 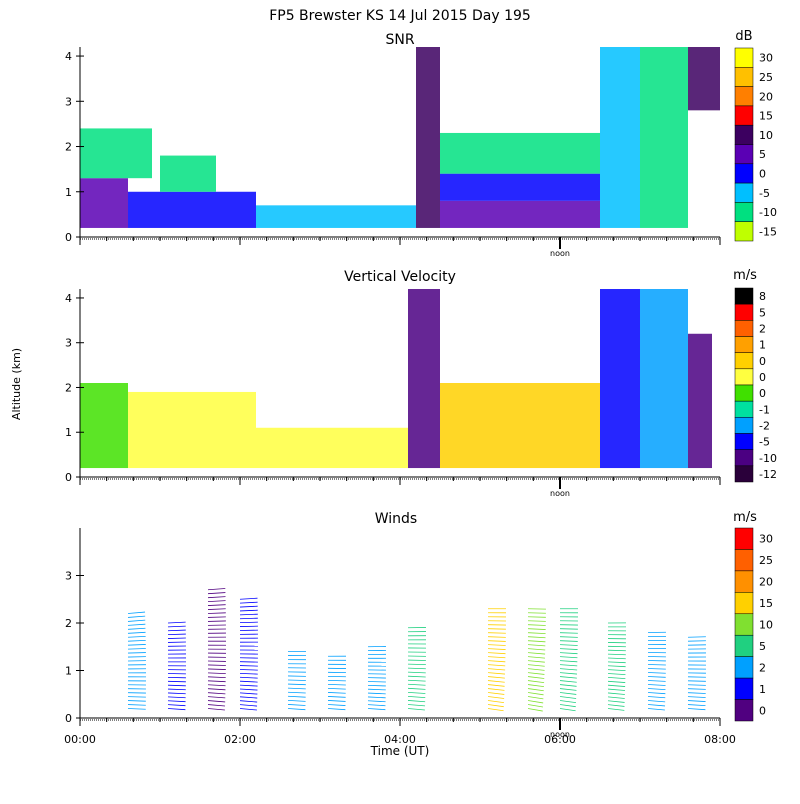 I want to click on colorbar-label-snr: -15, so click(x=768, y=231).